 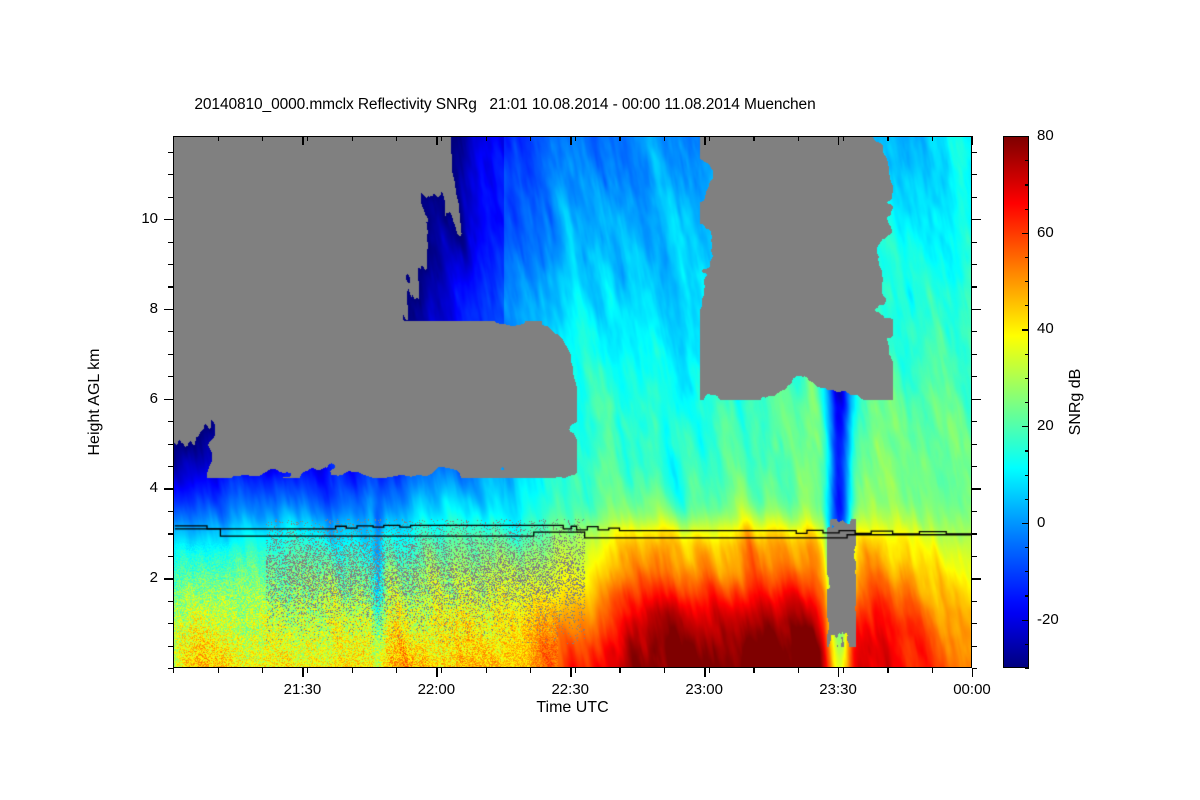 What do you see at coordinates (436, 689) in the screenshot?
I see `x-tick-label: 22:00` at bounding box center [436, 689].